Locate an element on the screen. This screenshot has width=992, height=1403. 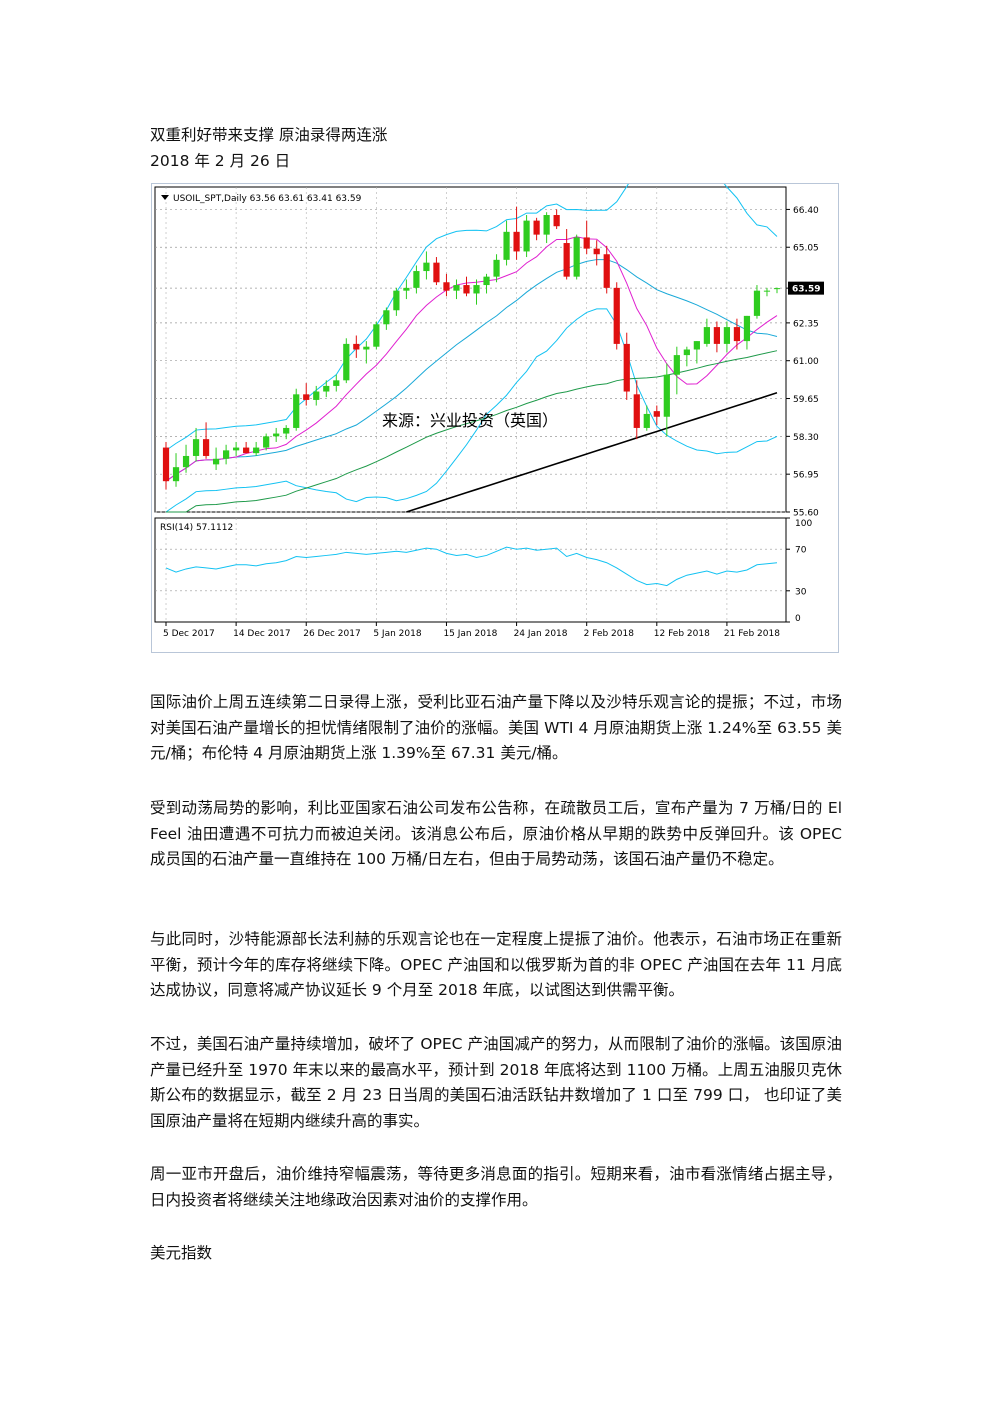
price-panel is located at coordinates (470, 349).